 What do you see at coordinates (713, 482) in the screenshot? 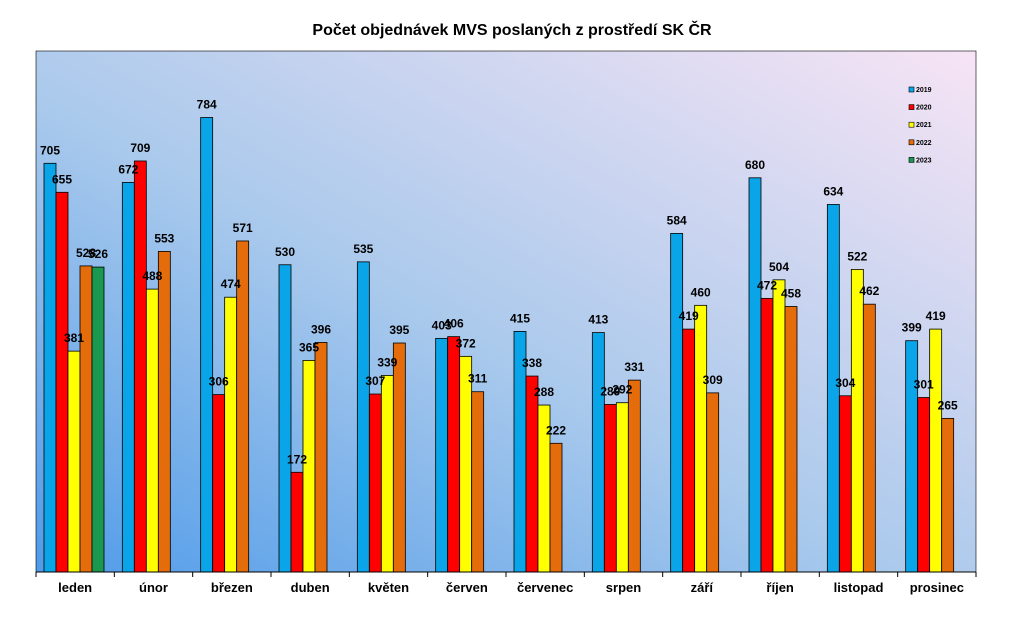
I see `bar-2022-září` at bounding box center [713, 482].